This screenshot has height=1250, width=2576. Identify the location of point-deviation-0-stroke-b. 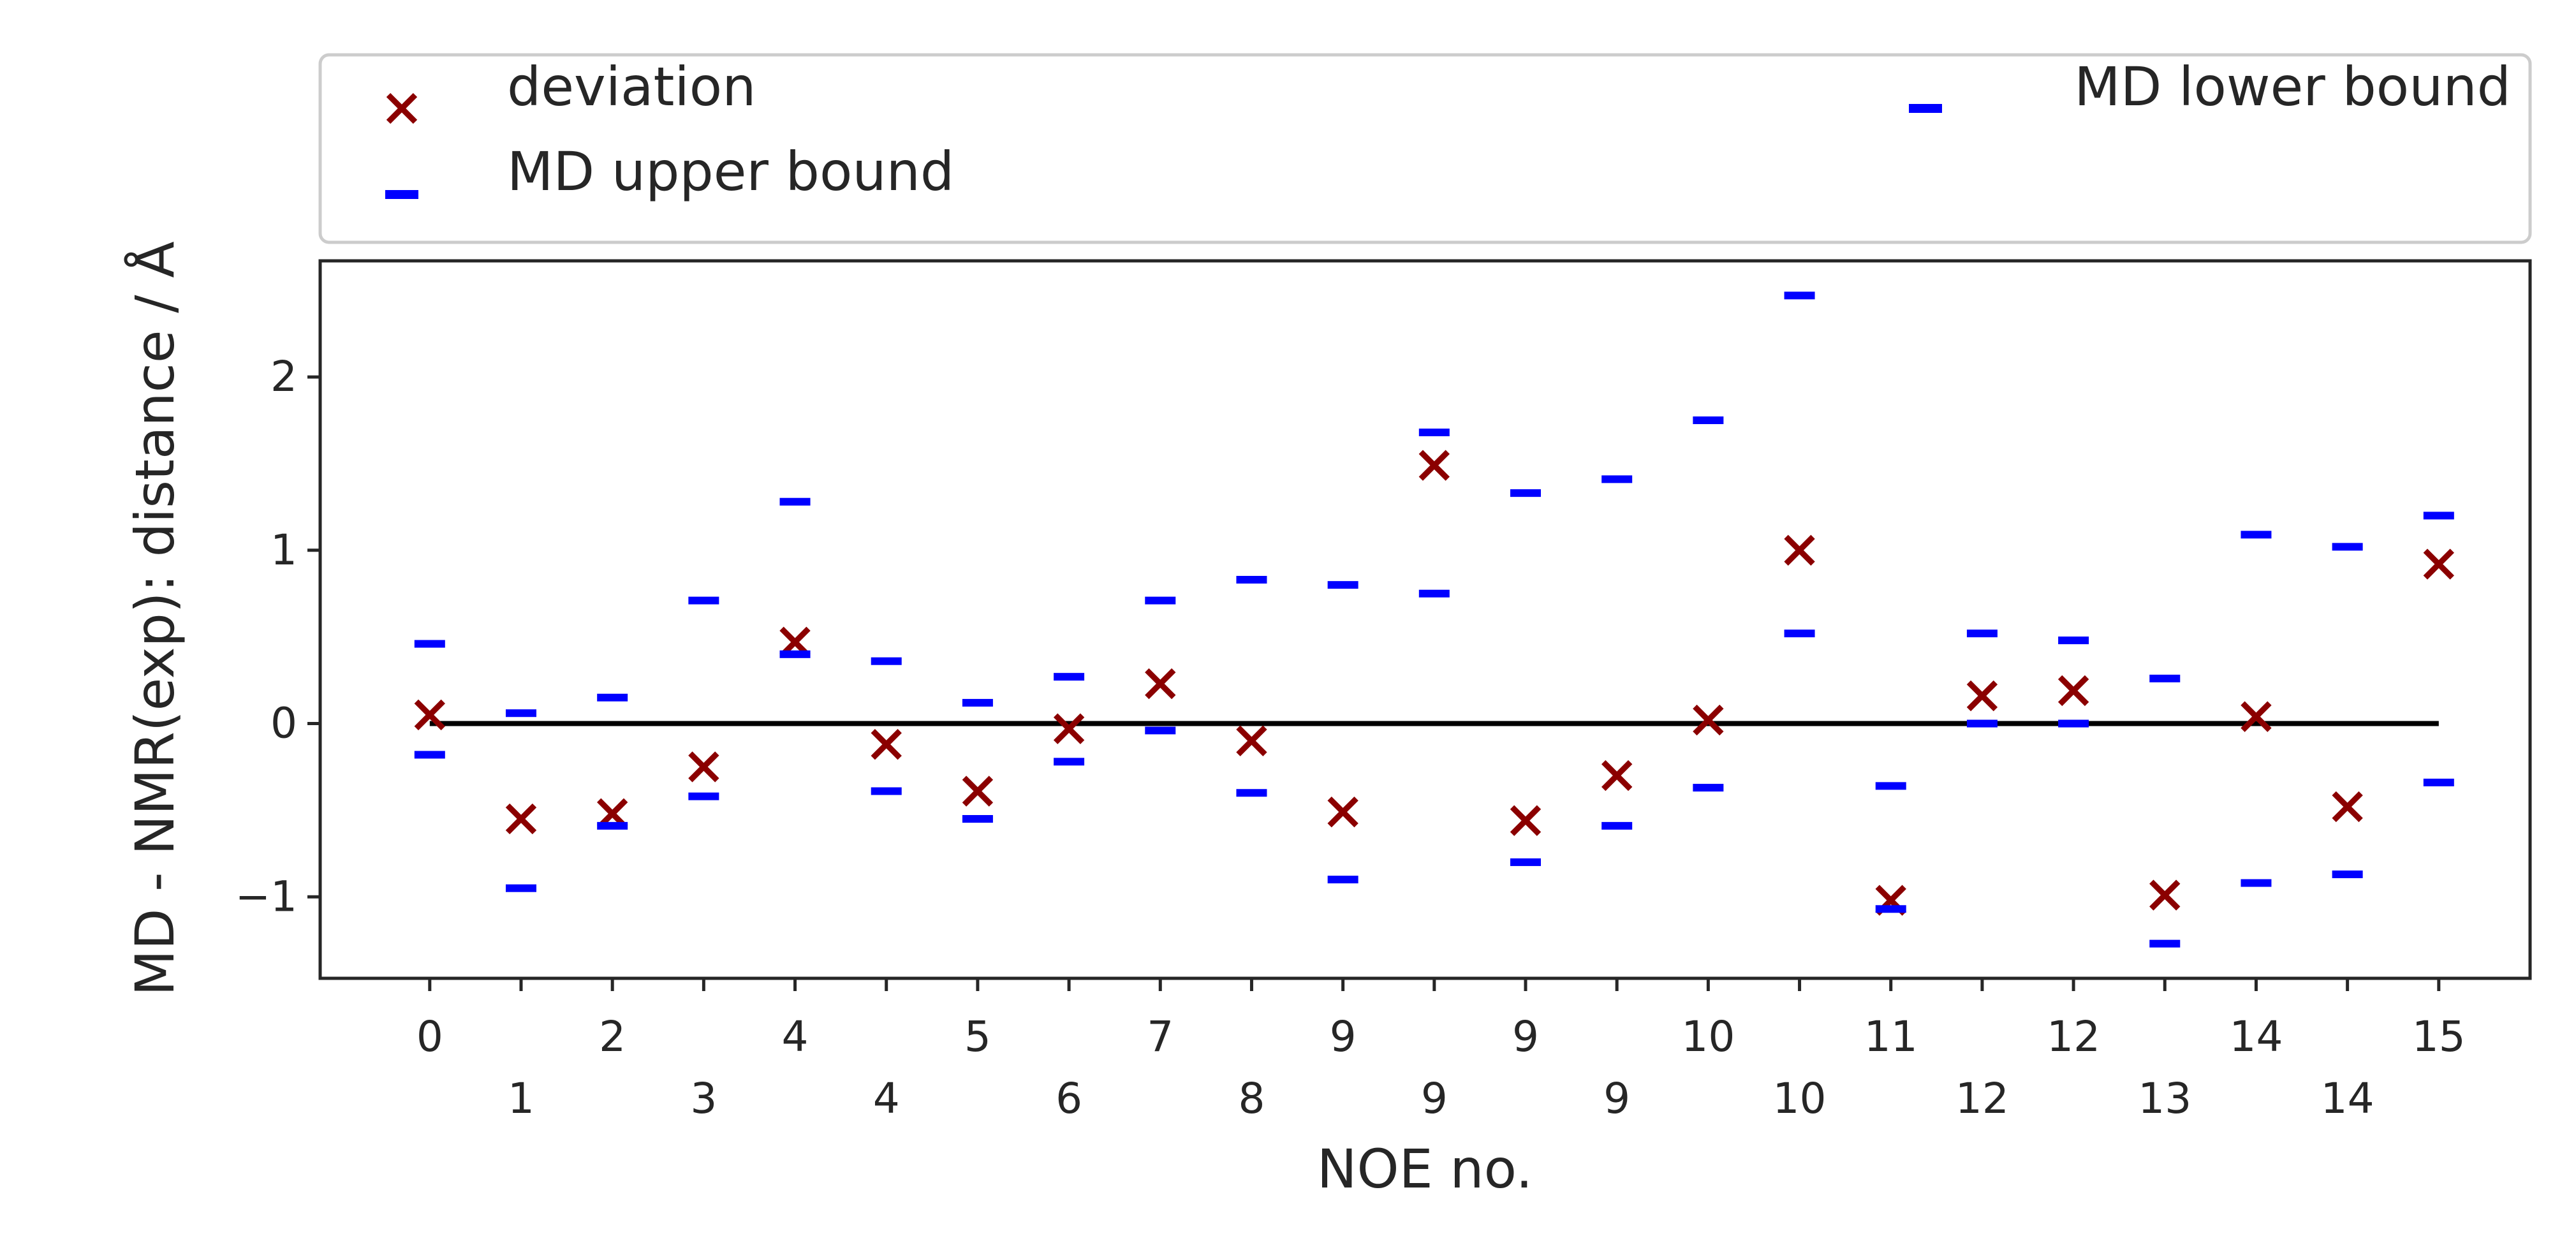
(430, 715).